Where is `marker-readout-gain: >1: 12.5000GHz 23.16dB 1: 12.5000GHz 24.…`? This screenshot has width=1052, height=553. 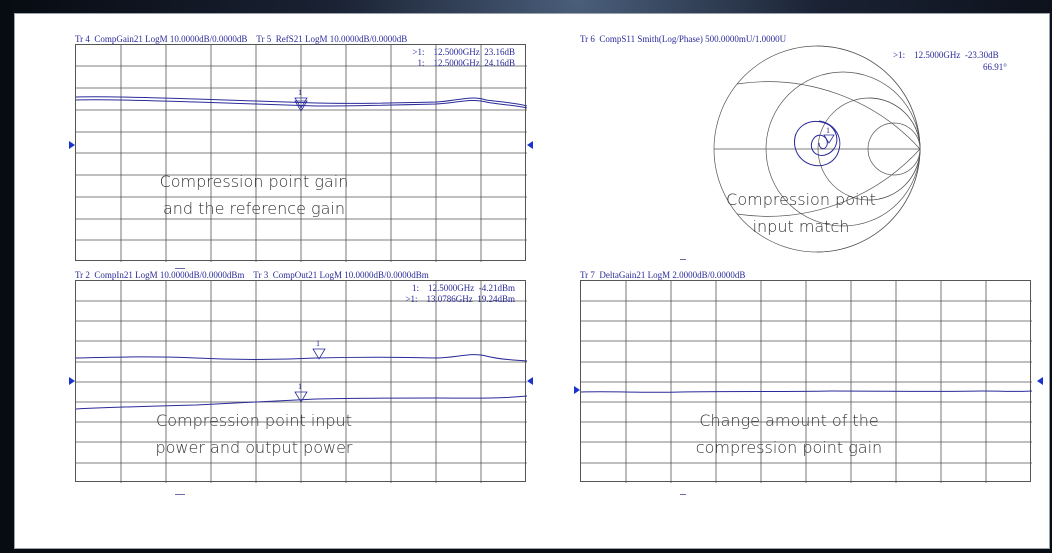
marker-readout-gain: >1: 12.5000GHz 23.16dB 1: 12.5000GHz 24.… is located at coordinates (463, 57).